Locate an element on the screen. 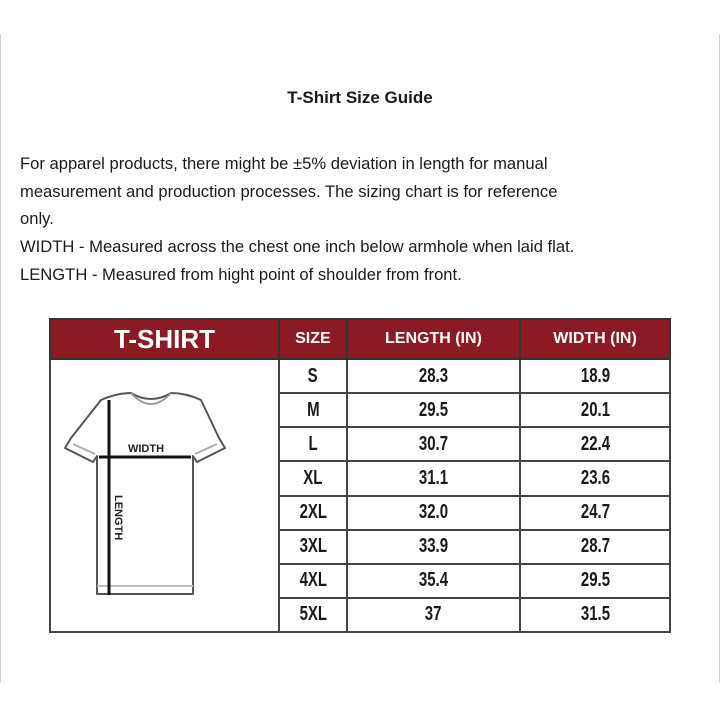 The image size is (720, 720). length-value: 28.3 is located at coordinates (433, 375).